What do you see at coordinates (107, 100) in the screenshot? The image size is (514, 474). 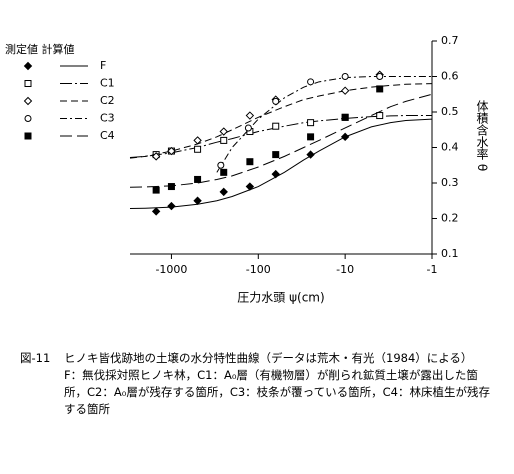 I see `legend-label: C2` at bounding box center [107, 100].